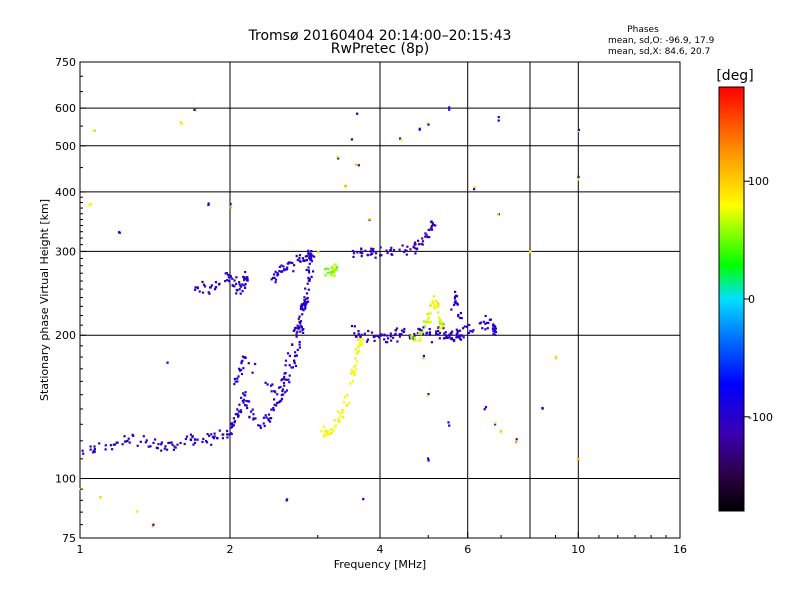 This screenshot has width=800, height=604. Describe the element at coordinates (380, 49) in the screenshot. I see `chart-subtitle: RwPretec (8p)` at that location.